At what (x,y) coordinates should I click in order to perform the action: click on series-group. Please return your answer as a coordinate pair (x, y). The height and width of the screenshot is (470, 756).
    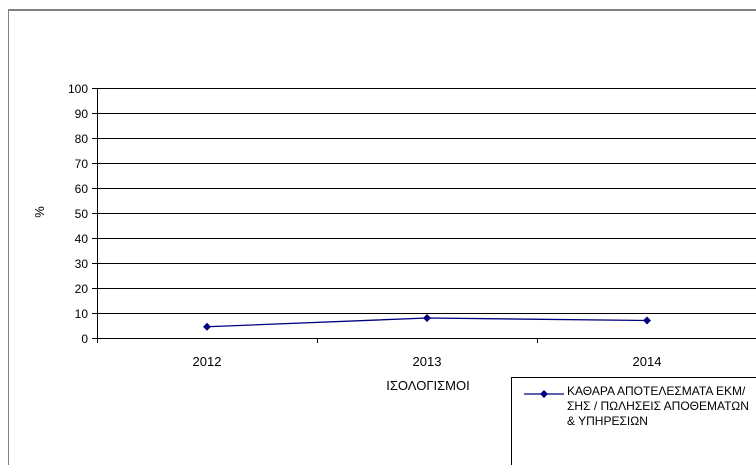
    Looking at the image, I should click on (427, 322).